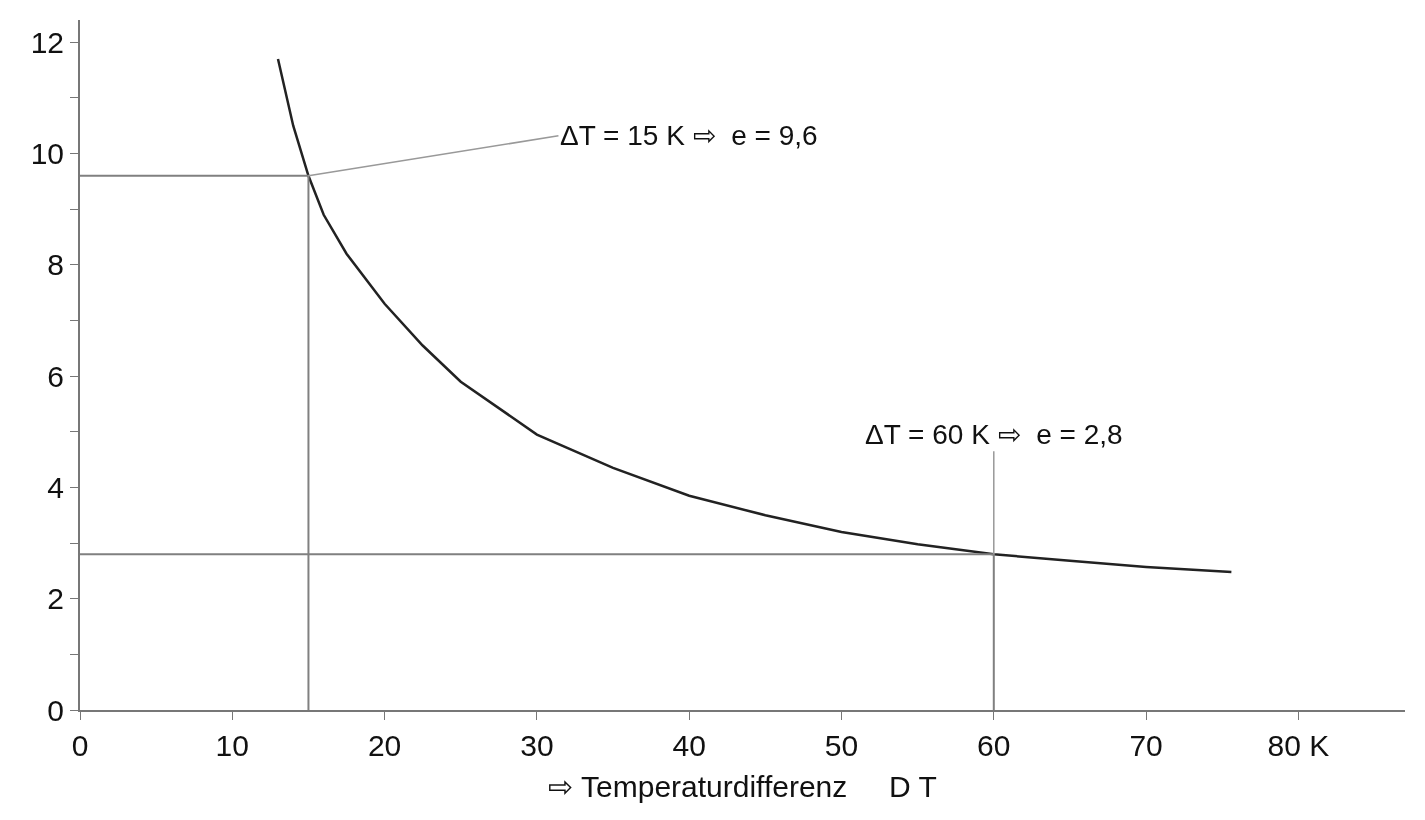  I want to click on y-tick-label: 0, so click(55, 710).